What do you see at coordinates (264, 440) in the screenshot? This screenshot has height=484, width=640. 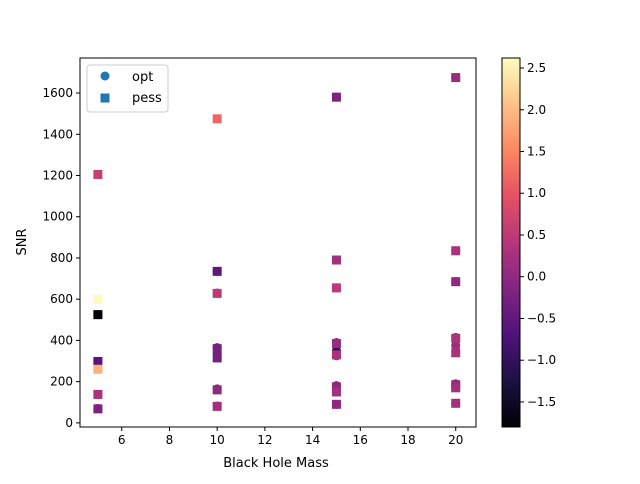 I see `x-tick-label: 12` at bounding box center [264, 440].